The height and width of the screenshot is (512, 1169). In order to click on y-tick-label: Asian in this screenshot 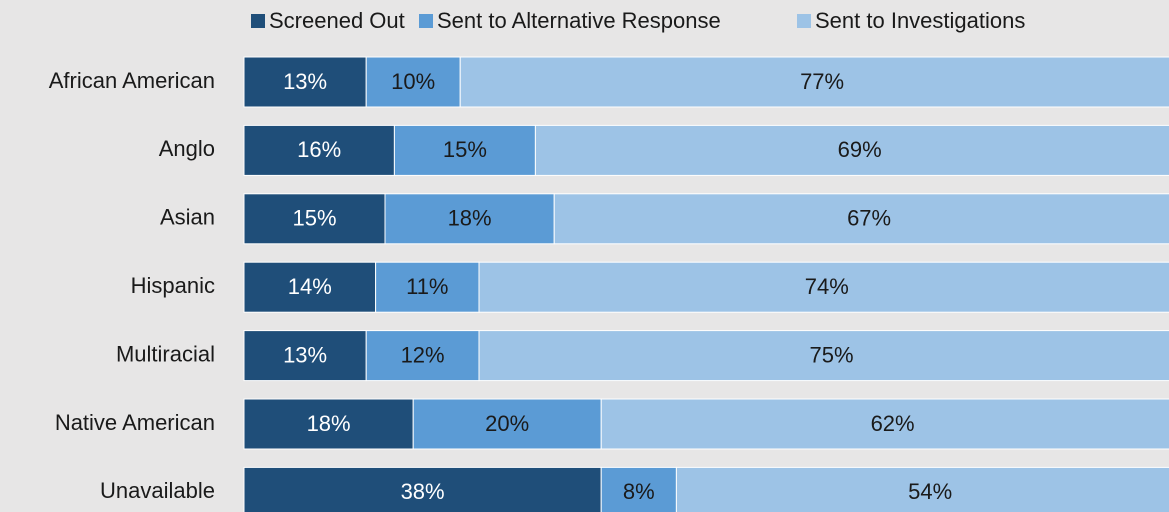, I will do `click(187, 217)`.